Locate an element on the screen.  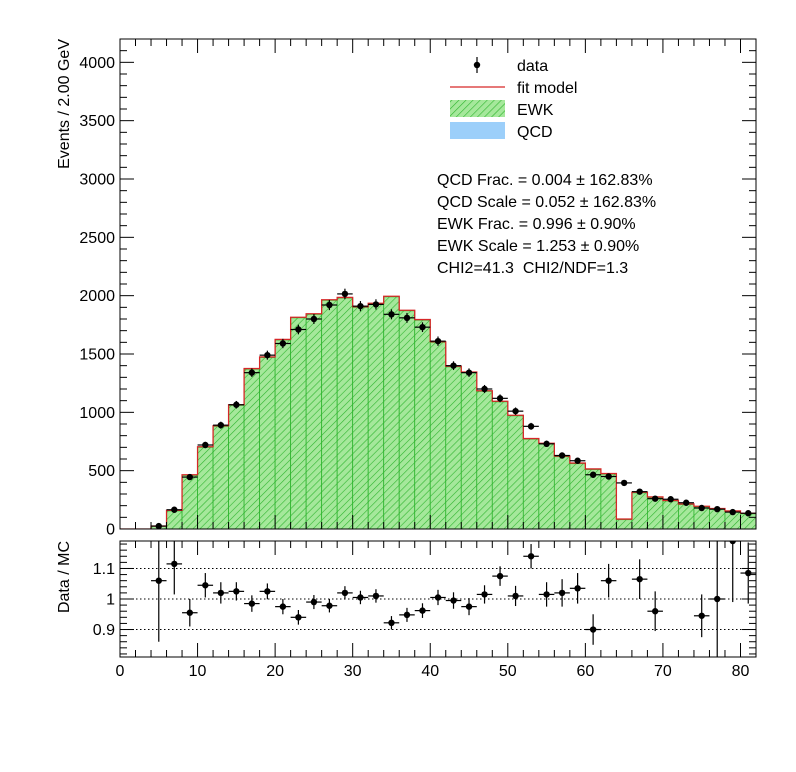
ratio-y-tick-label: 1 is located at coordinates (110, 600).